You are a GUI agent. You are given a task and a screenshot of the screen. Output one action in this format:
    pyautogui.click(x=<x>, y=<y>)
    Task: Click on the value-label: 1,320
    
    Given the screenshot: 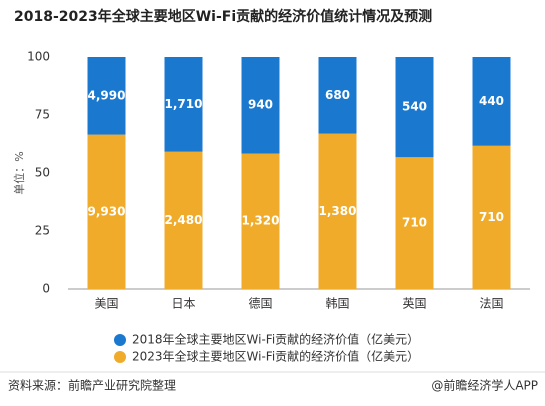 What is the action you would take?
    pyautogui.click(x=261, y=221)
    